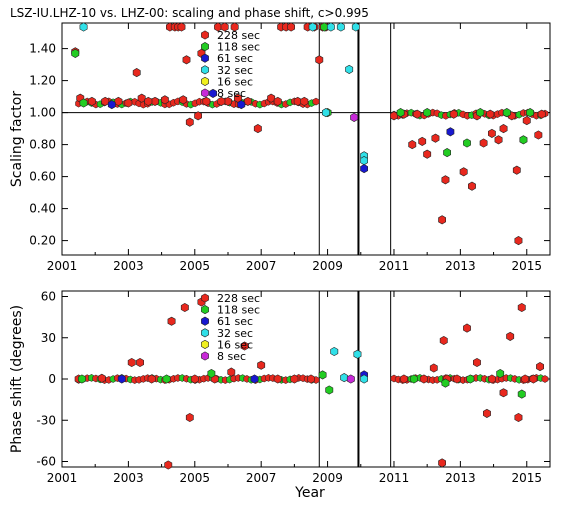  What do you see at coordinates (48, 297) in the screenshot?
I see `y-tick-label: 60` at bounding box center [48, 297].